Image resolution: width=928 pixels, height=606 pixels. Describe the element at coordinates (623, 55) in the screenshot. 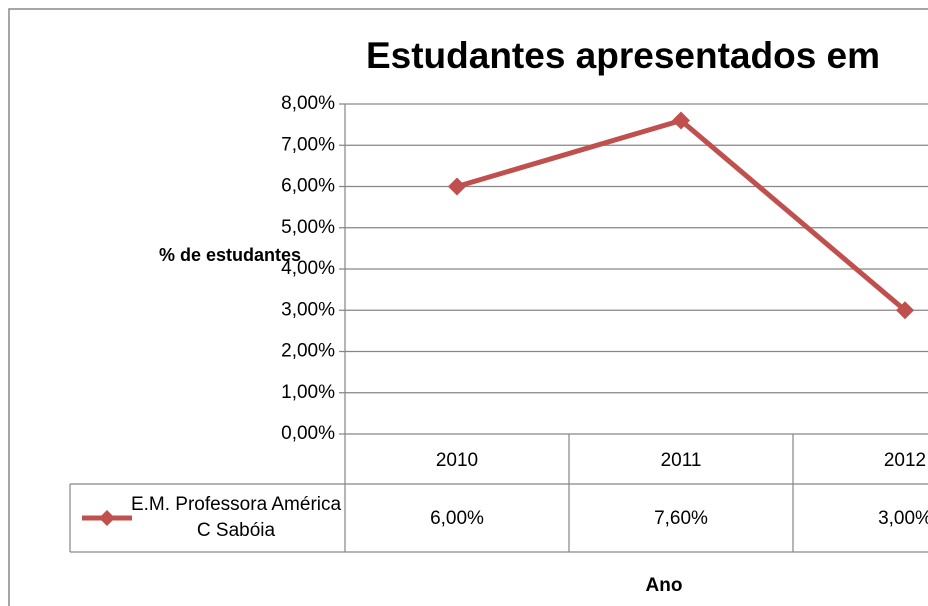

I see `chart-title: Estudantes apresentados em` at that location.